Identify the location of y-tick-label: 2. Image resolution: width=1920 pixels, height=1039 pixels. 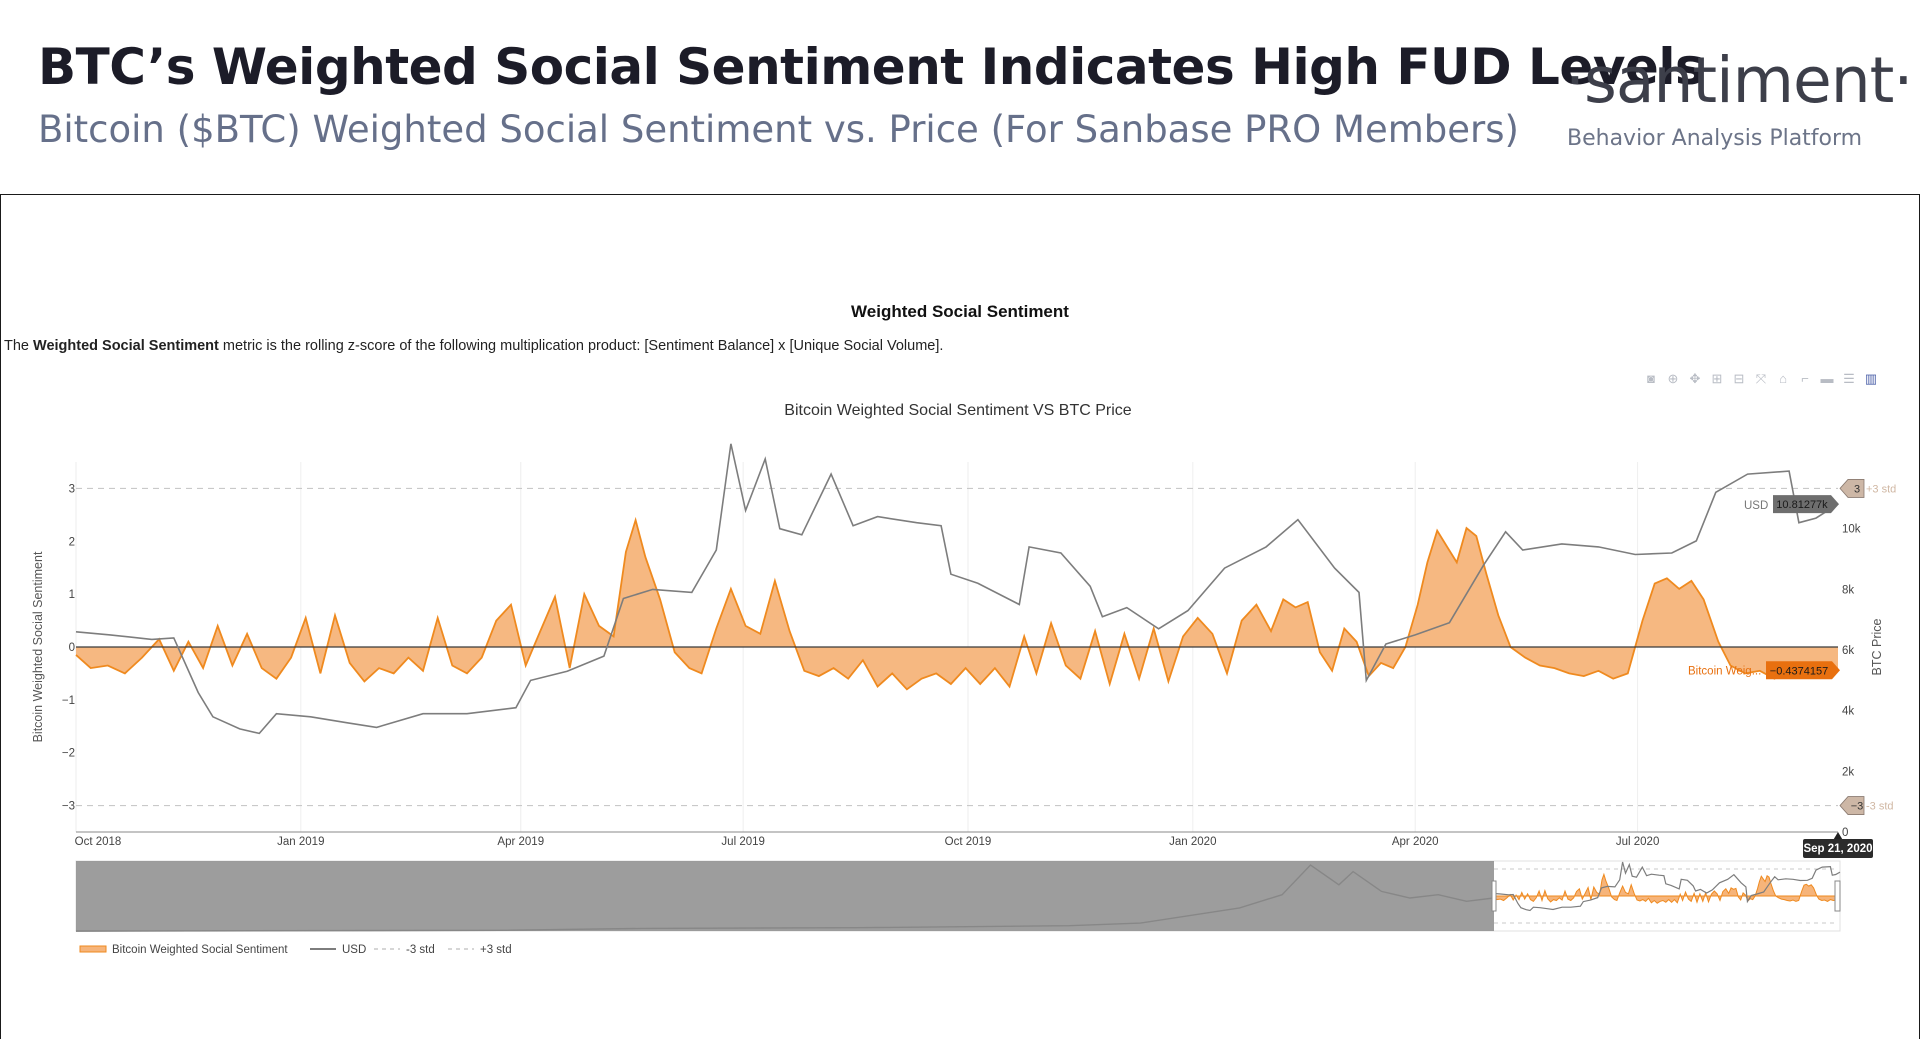
(72, 542).